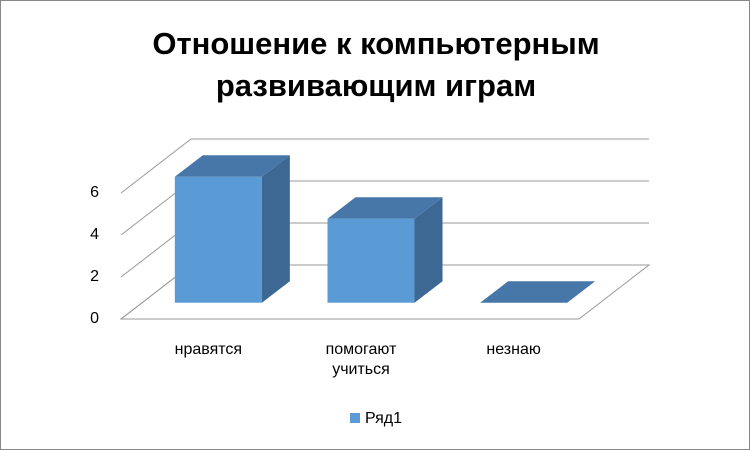 Image resolution: width=750 pixels, height=450 pixels. I want to click on y-tick-label: 0, so click(94, 318).